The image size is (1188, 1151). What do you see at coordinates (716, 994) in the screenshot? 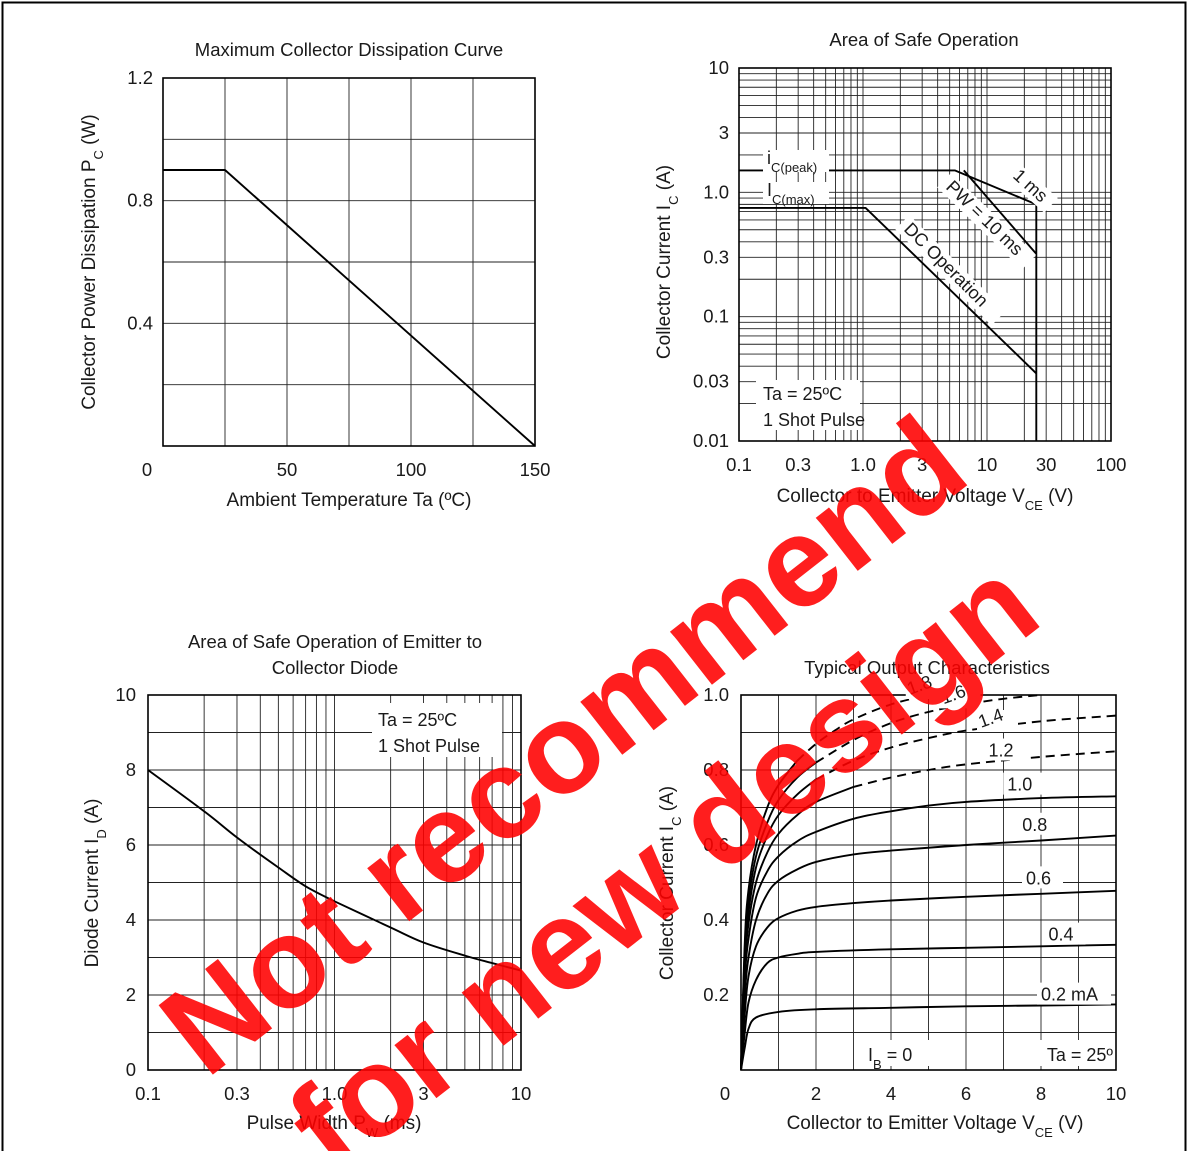
I see `y-tick-label: 0.2` at bounding box center [716, 994].